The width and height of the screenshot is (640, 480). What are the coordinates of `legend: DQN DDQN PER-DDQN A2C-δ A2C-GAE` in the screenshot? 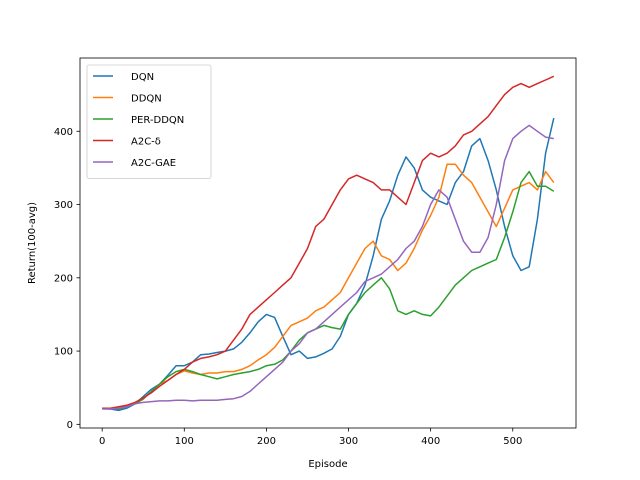 It's located at (149, 121).